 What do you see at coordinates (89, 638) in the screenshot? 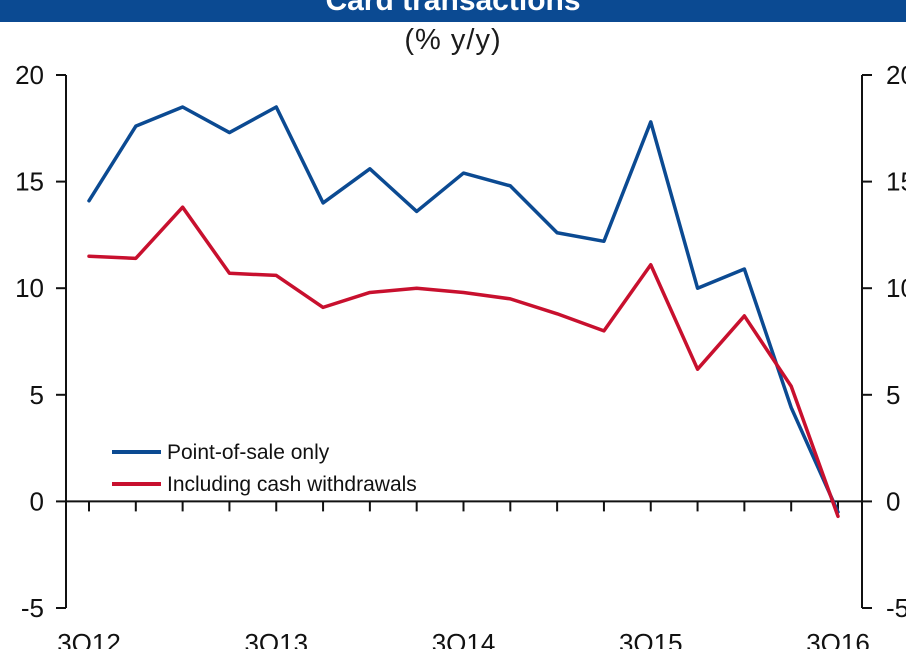
I see `x-tick-label: 3Q12` at bounding box center [89, 638].